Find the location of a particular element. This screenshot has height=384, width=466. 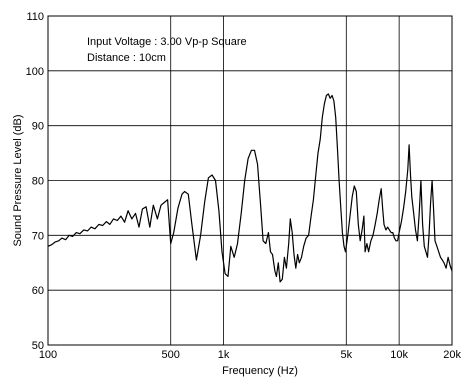

x-axis-label: Frequency (Hz) is located at coordinates (260, 371).